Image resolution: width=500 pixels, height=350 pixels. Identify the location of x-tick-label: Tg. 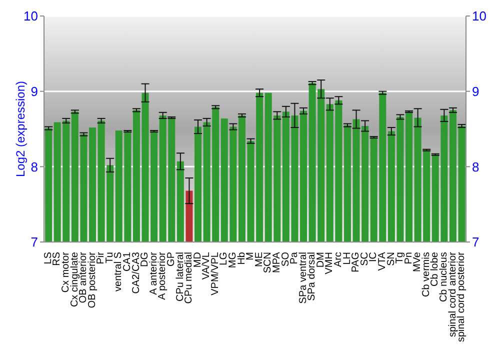
(400, 258).